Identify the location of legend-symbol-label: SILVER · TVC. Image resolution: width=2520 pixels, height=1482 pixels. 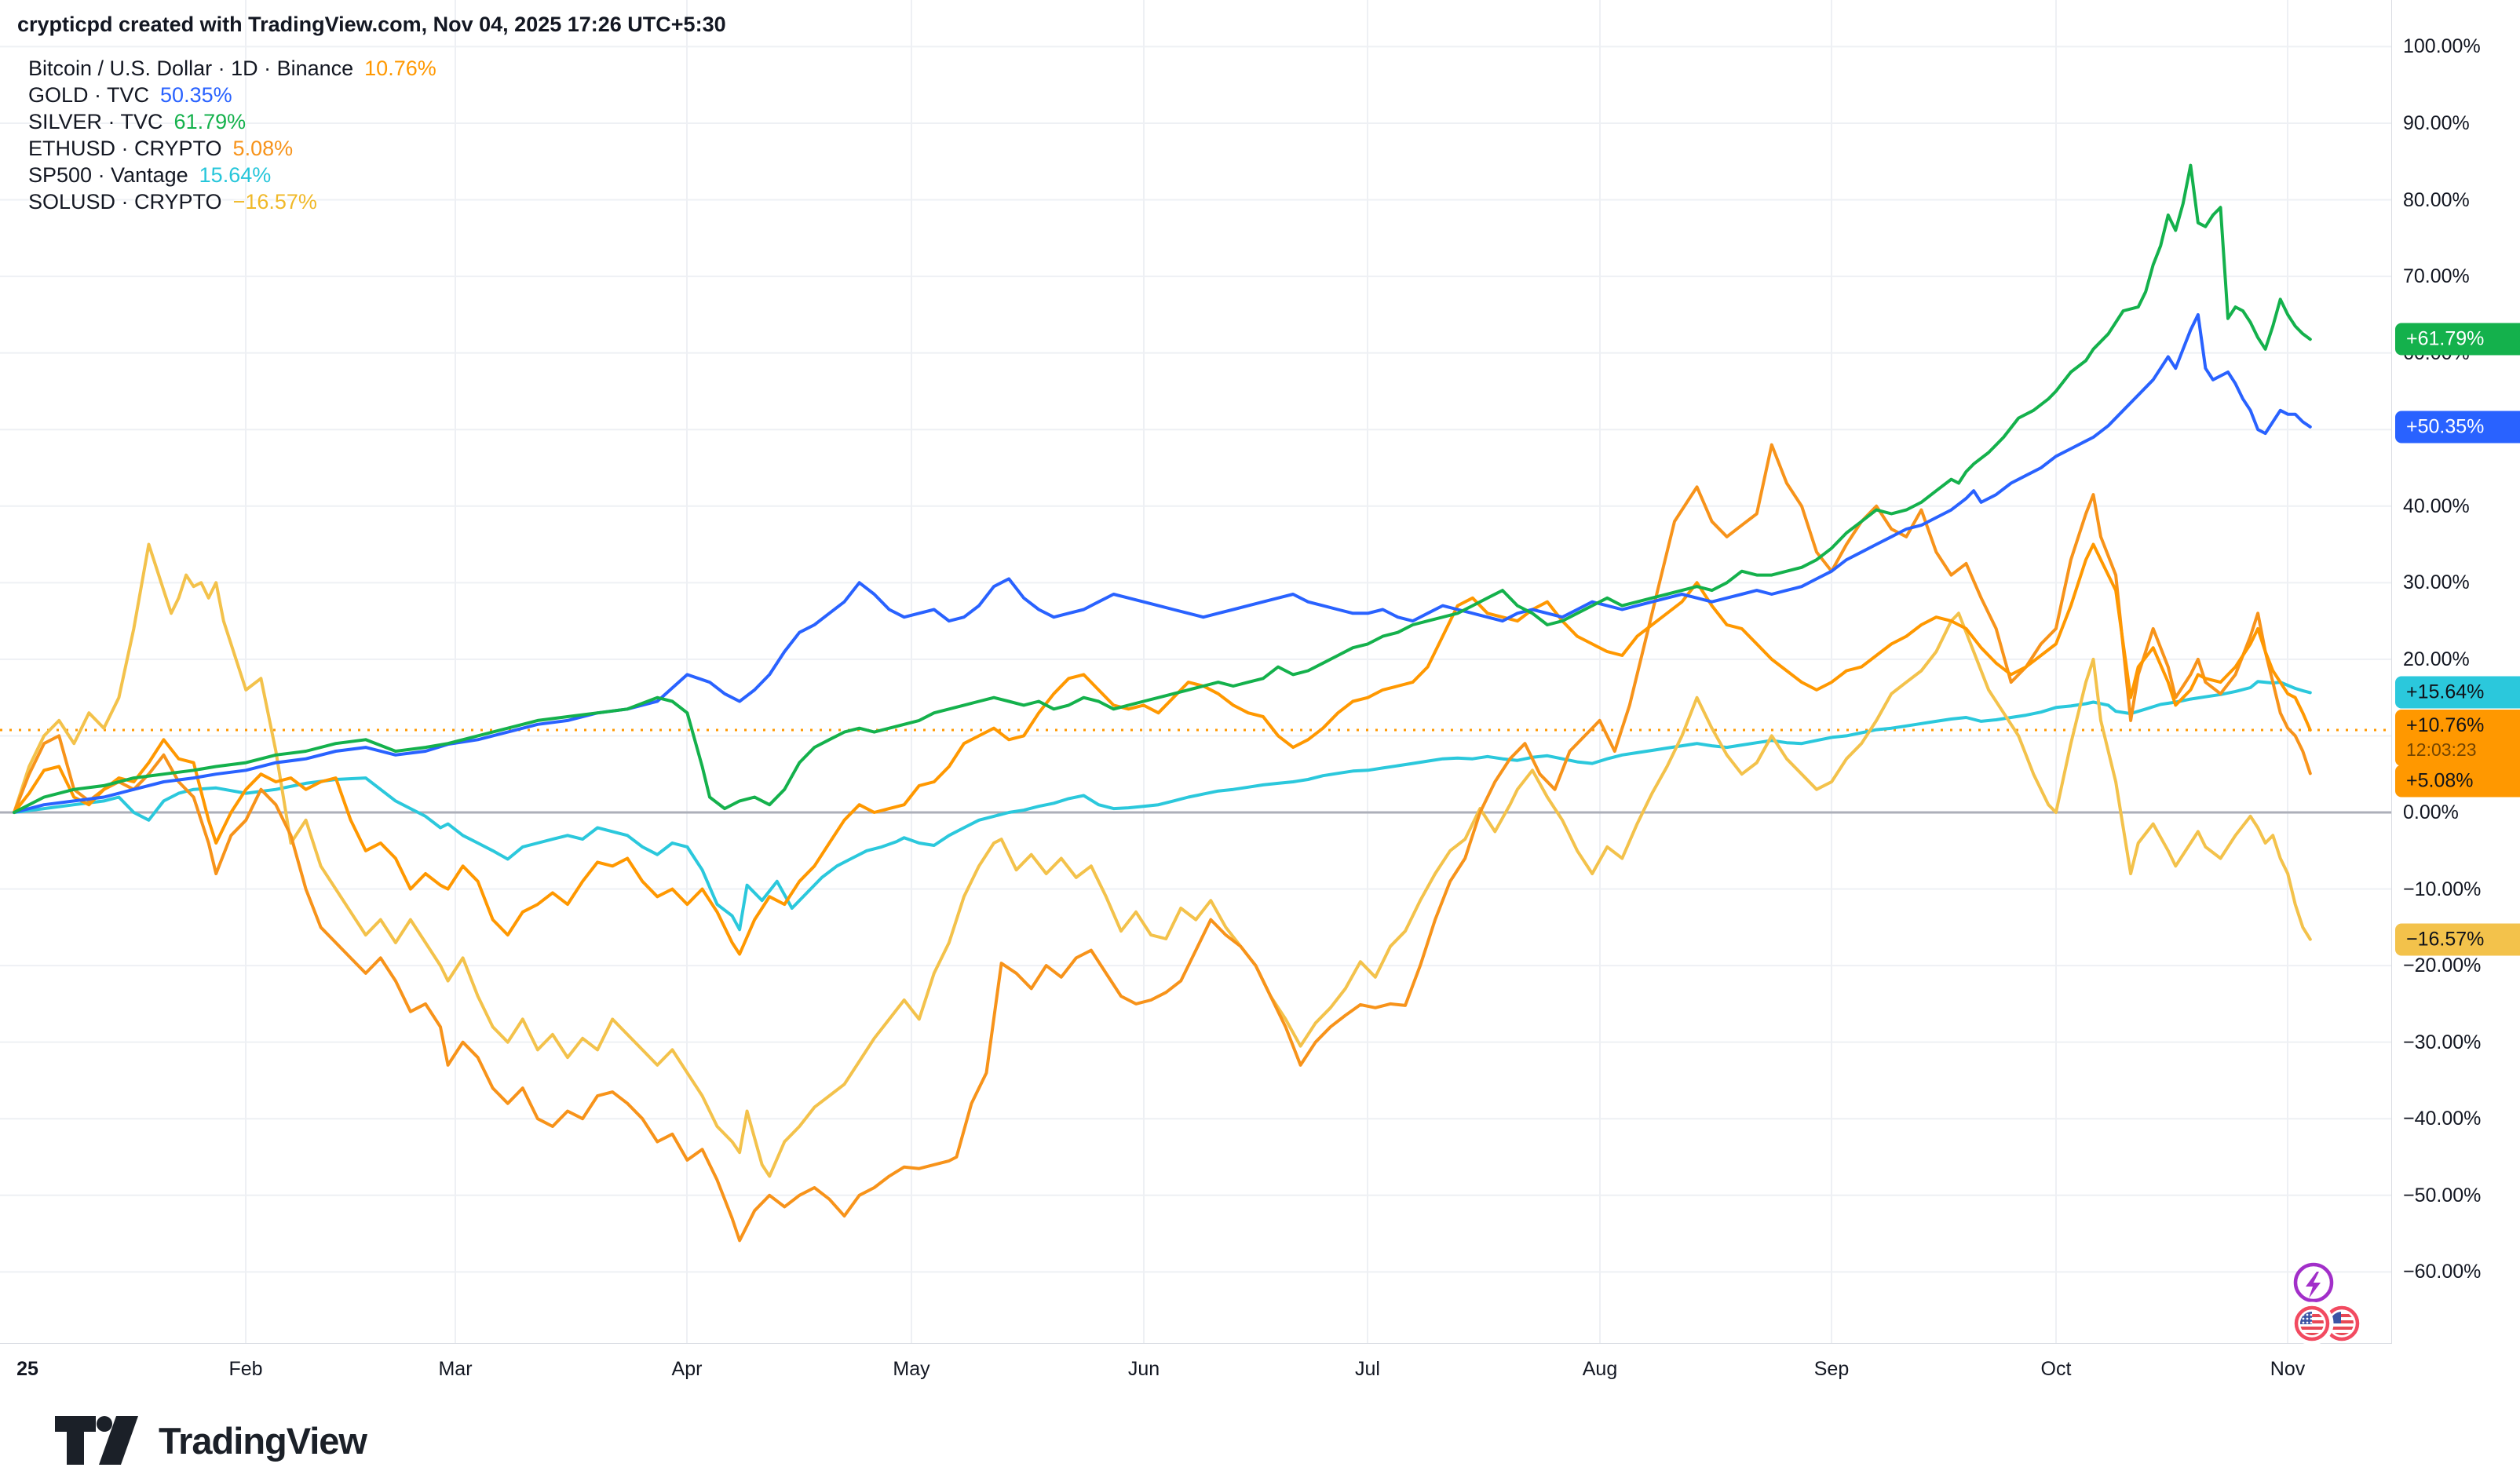
(95, 121).